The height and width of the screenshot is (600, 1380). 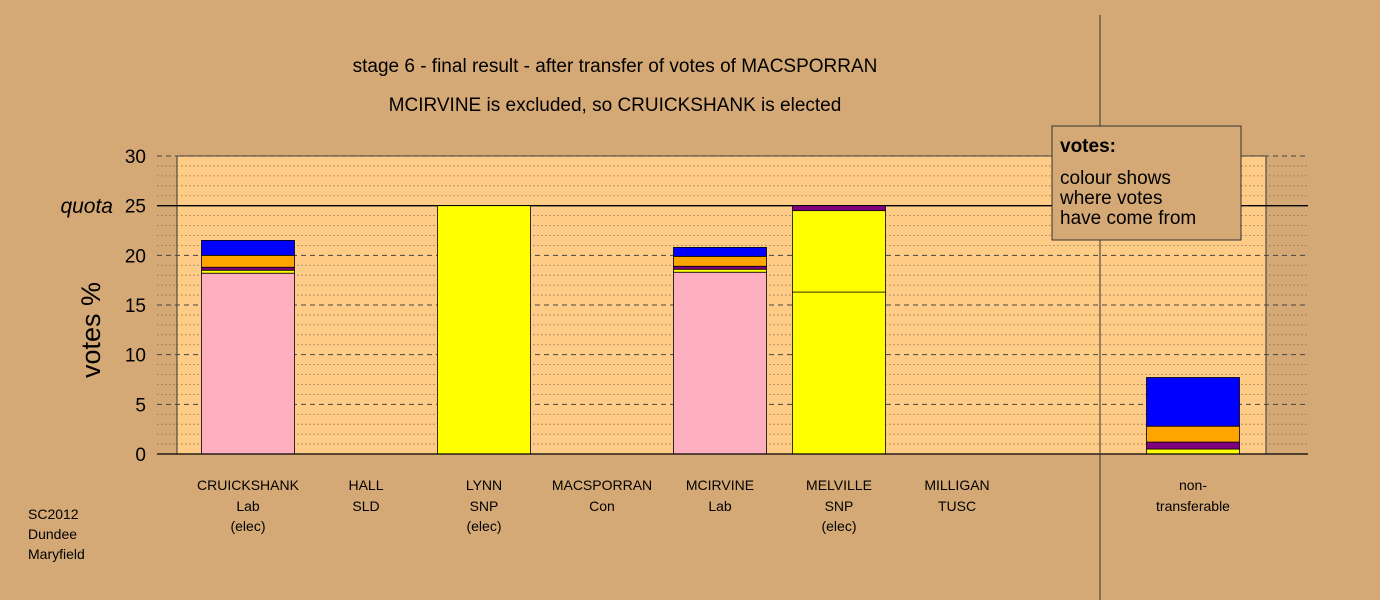 I want to click on nontransferable-label: transferable, so click(x=1193, y=506).